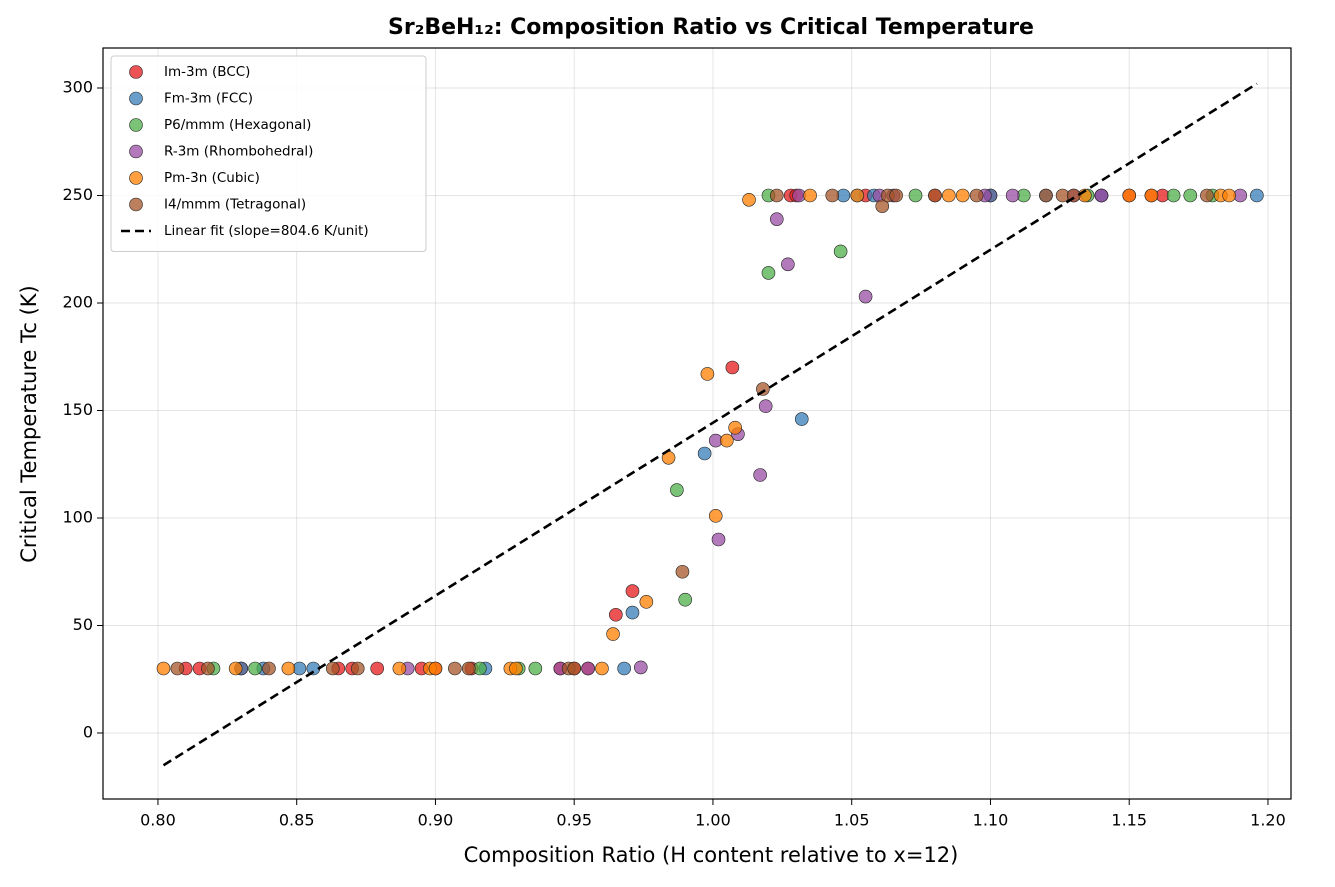 This screenshot has width=1335, height=887. Describe the element at coordinates (1268, 820) in the screenshot. I see `x-tick-label: 1.20` at that location.